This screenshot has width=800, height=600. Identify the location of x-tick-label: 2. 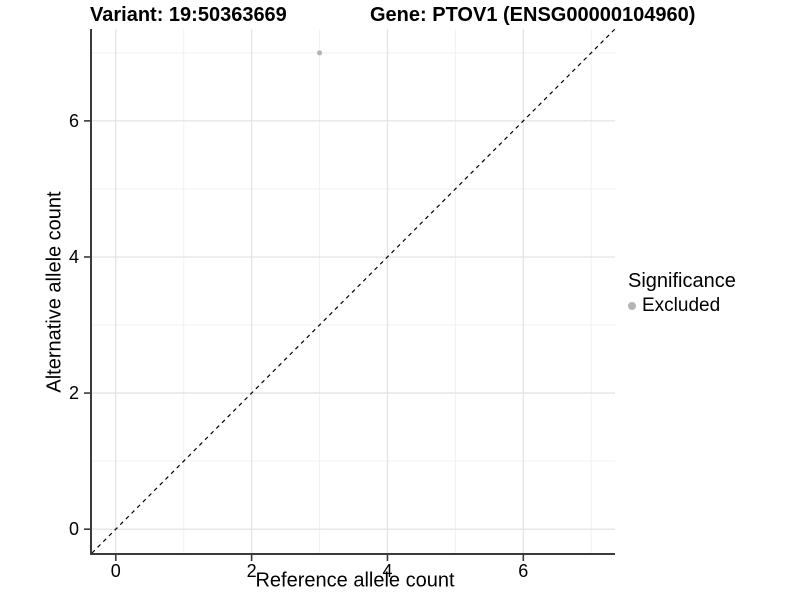
(252, 571).